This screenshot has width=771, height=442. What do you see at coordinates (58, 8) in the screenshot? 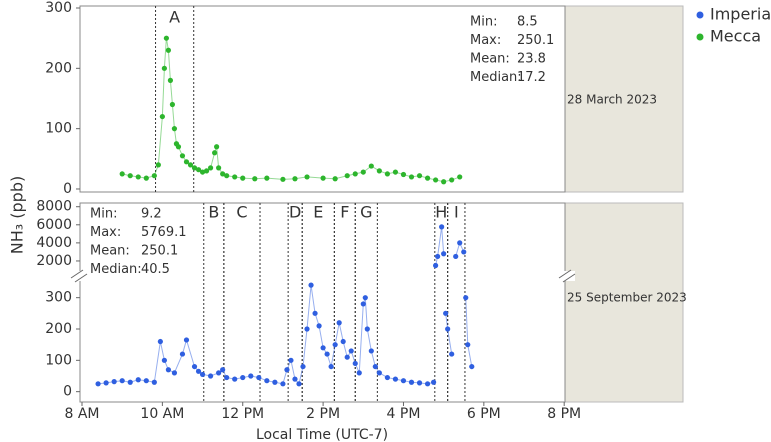
I see `y-tick-label: 300` at bounding box center [58, 8].